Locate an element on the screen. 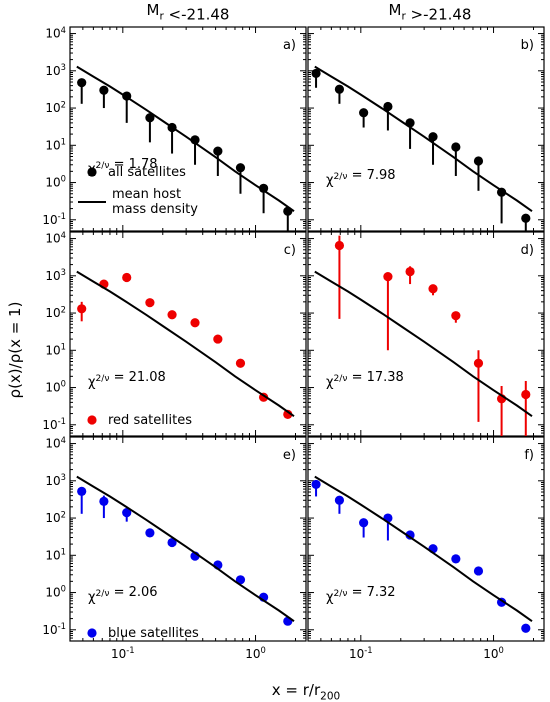 This screenshot has height=702, width=550. panel-label: b) is located at coordinates (527, 45).